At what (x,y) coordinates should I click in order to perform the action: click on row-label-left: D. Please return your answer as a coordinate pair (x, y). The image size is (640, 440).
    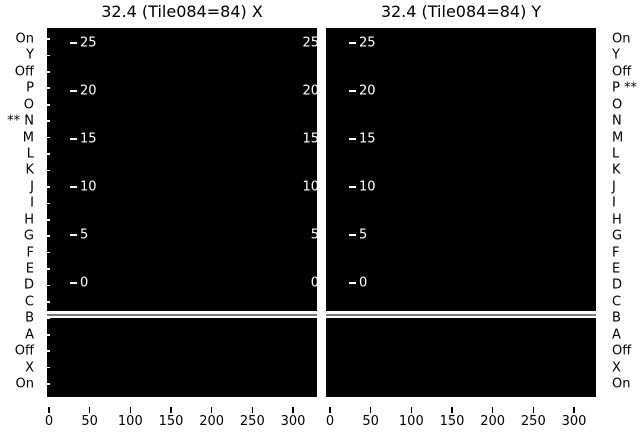
    Looking at the image, I should click on (29, 285).